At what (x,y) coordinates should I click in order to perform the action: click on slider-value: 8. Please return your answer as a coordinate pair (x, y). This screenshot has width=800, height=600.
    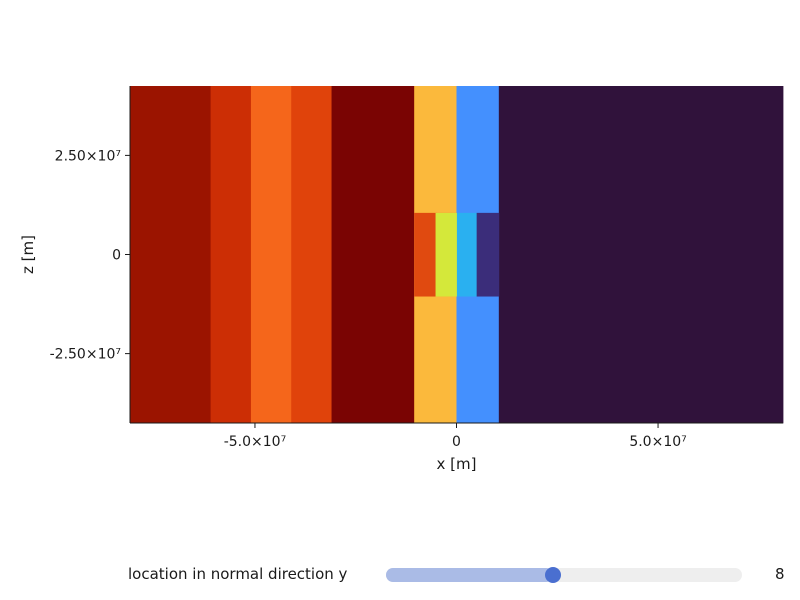
    Looking at the image, I should click on (780, 574).